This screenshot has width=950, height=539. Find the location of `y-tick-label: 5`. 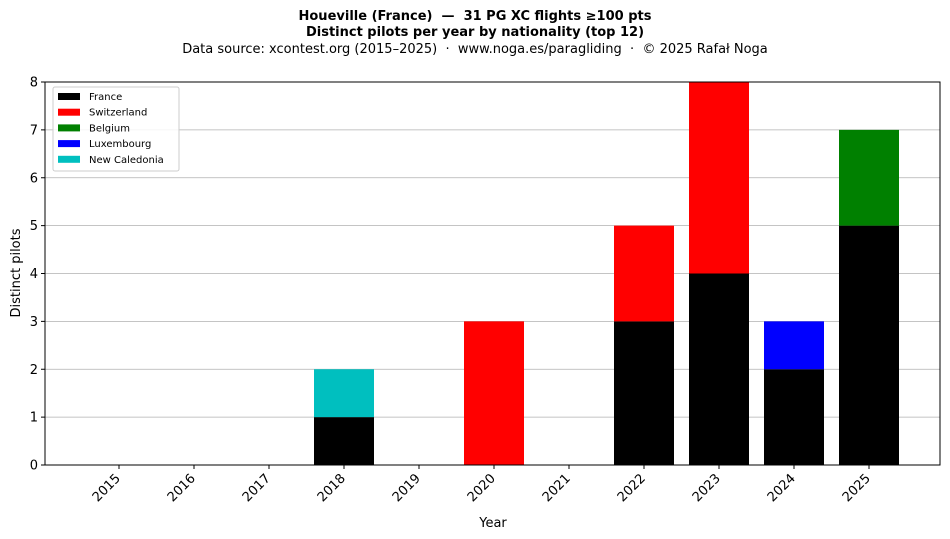

y-tick-label: 5 is located at coordinates (34, 226).